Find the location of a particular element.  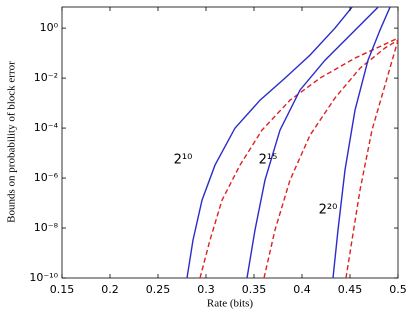

x-tick-label: 0.5 is located at coordinates (398, 289).